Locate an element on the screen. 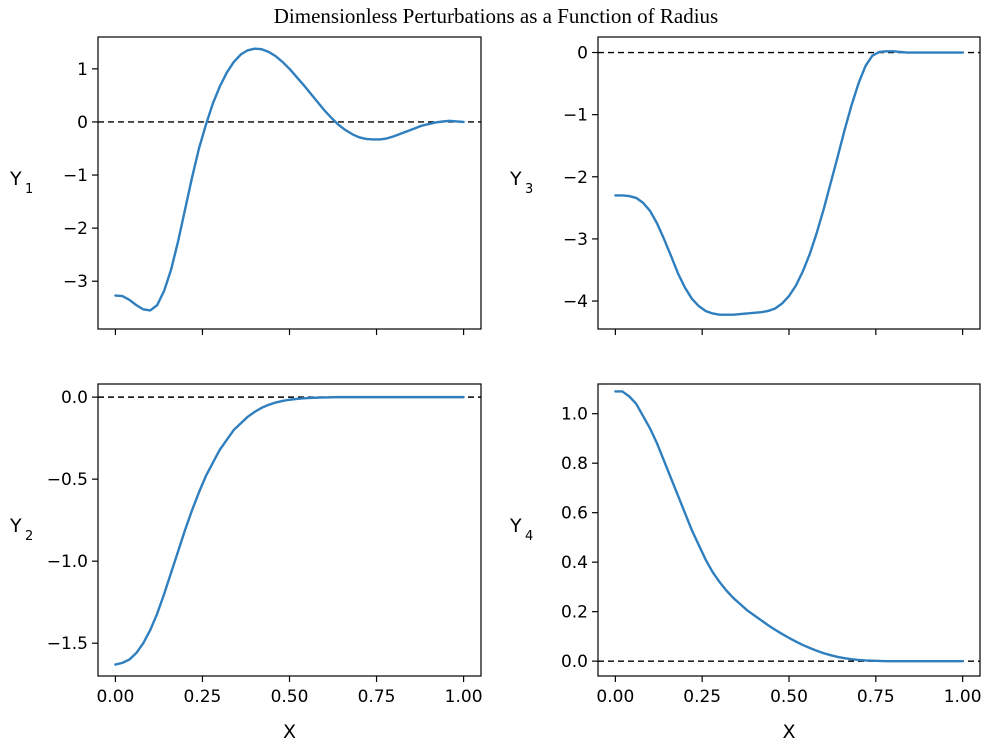 The image size is (992, 745). y4-xtick-label: 0.50 is located at coordinates (789, 697).